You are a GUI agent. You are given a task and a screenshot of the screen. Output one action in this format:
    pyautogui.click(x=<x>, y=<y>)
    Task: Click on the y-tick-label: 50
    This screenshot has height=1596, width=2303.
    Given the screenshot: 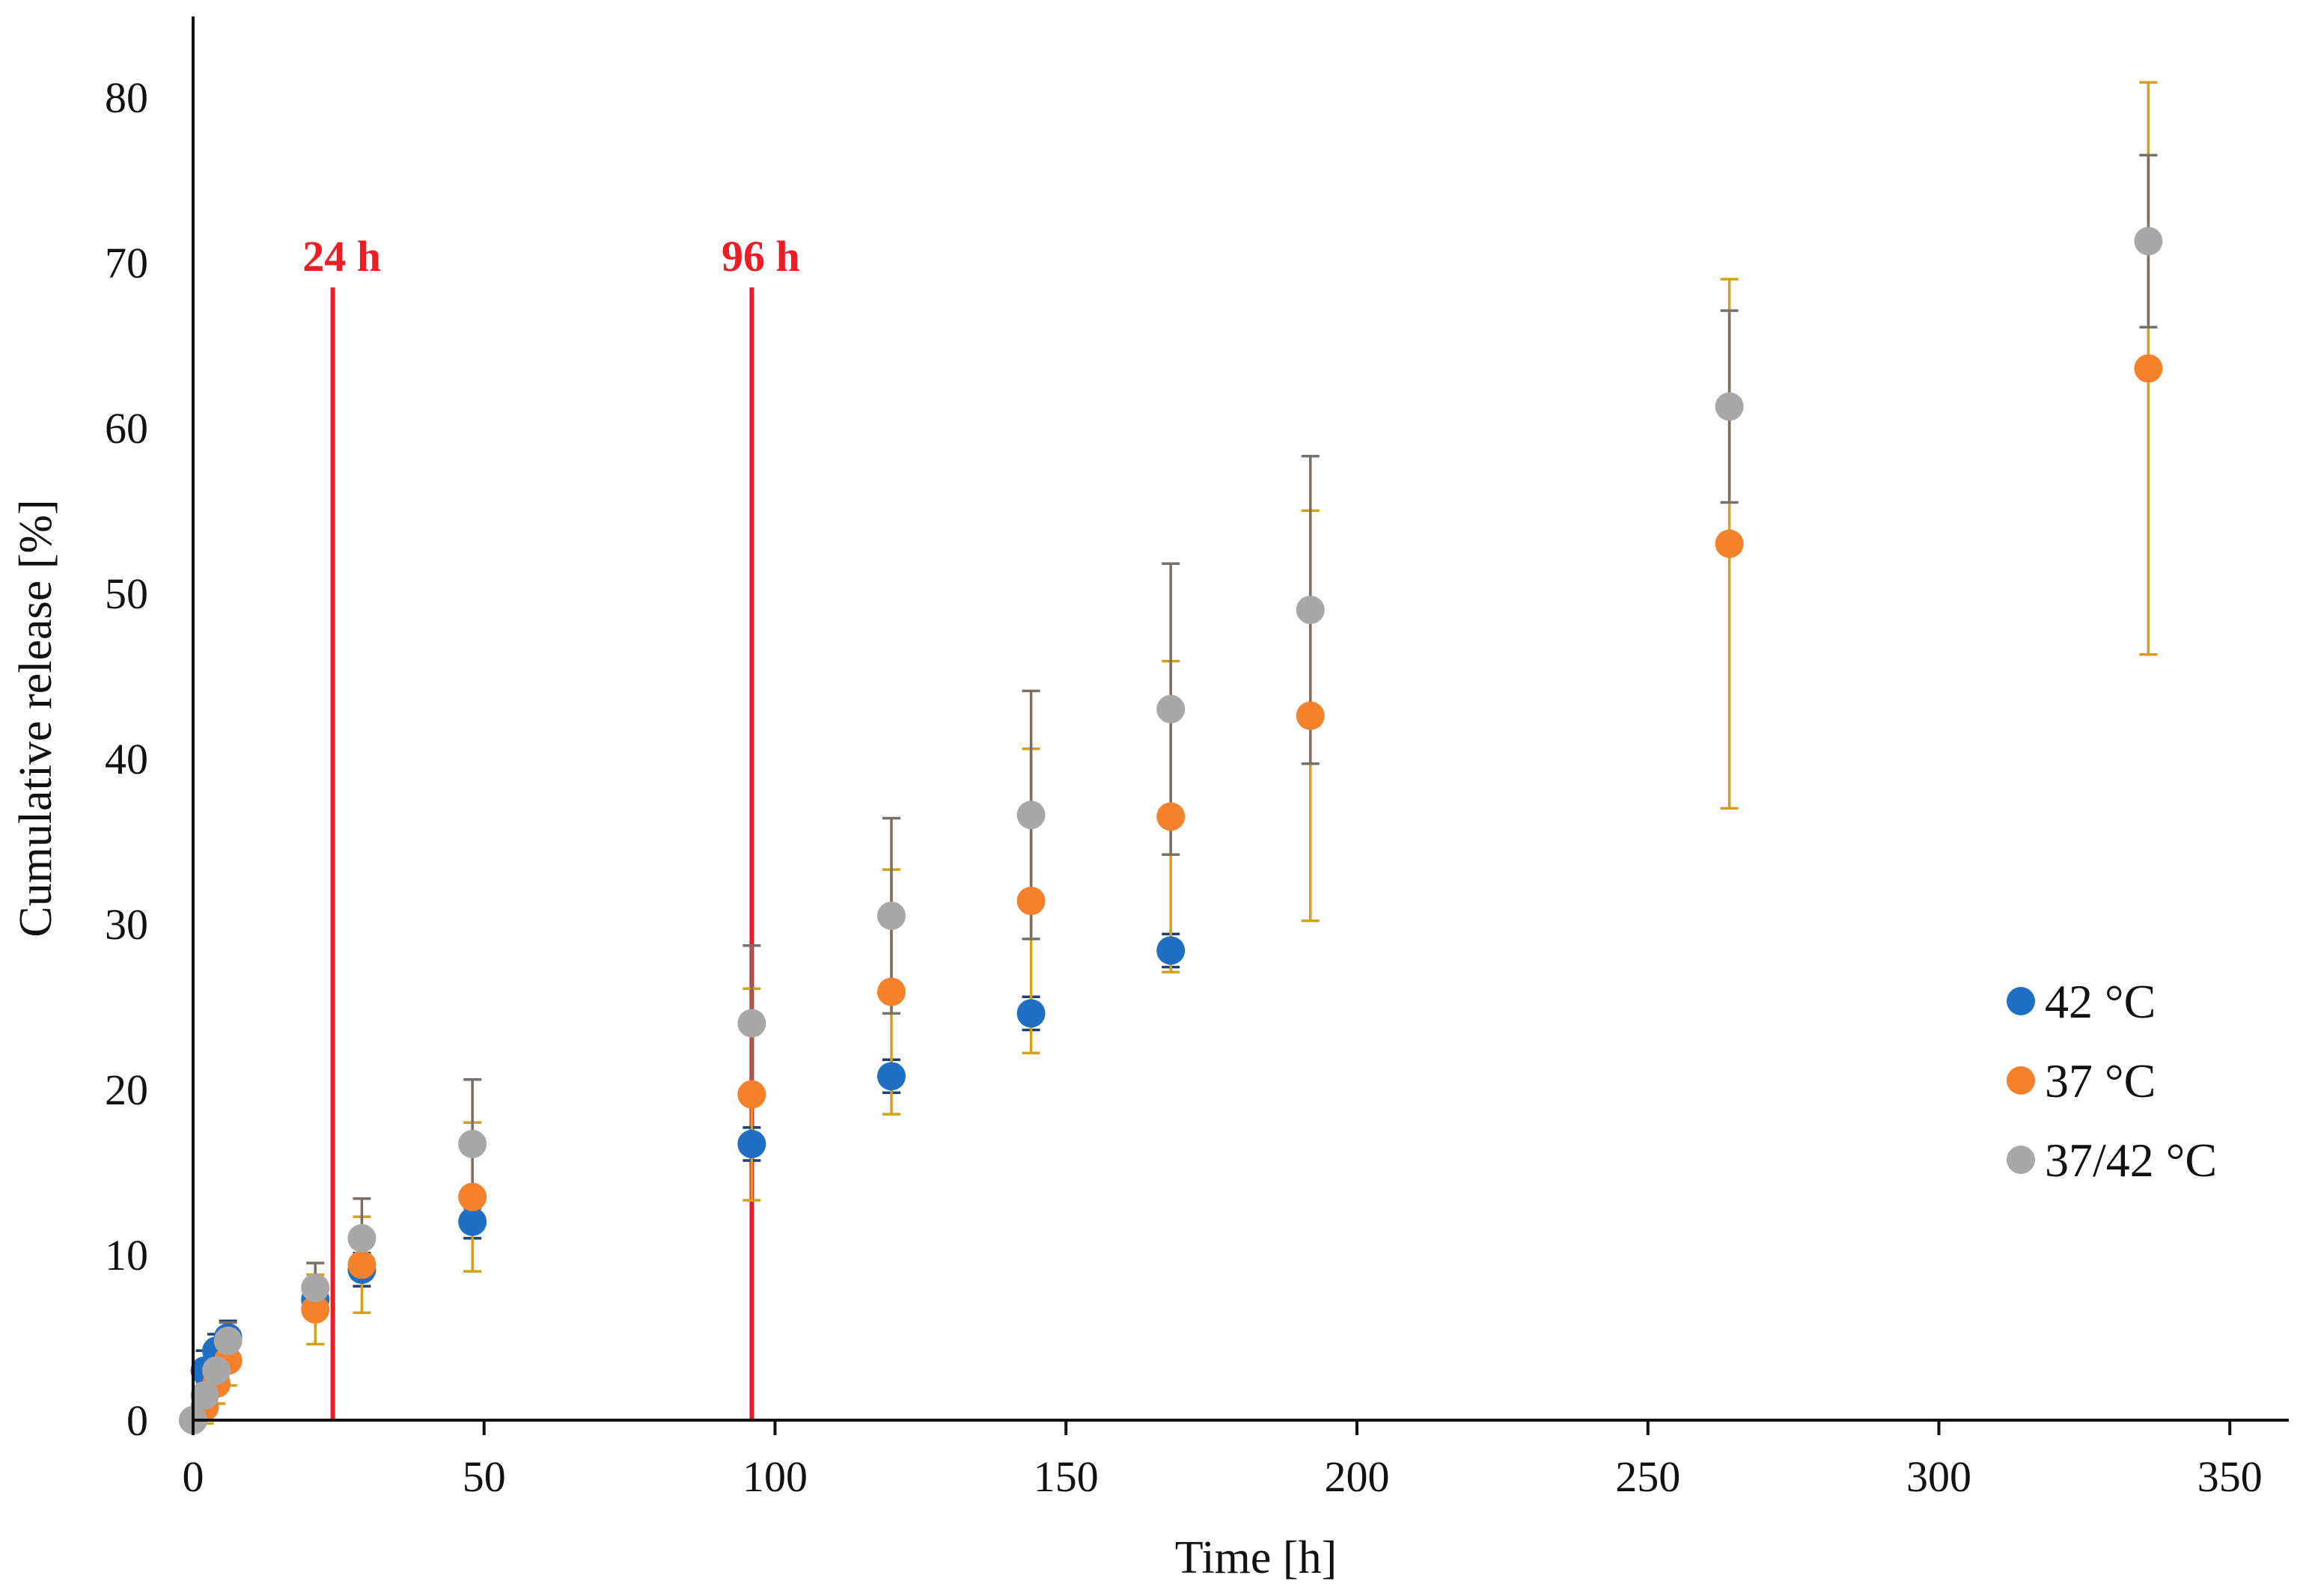 What is the action you would take?
    pyautogui.click(x=126, y=594)
    